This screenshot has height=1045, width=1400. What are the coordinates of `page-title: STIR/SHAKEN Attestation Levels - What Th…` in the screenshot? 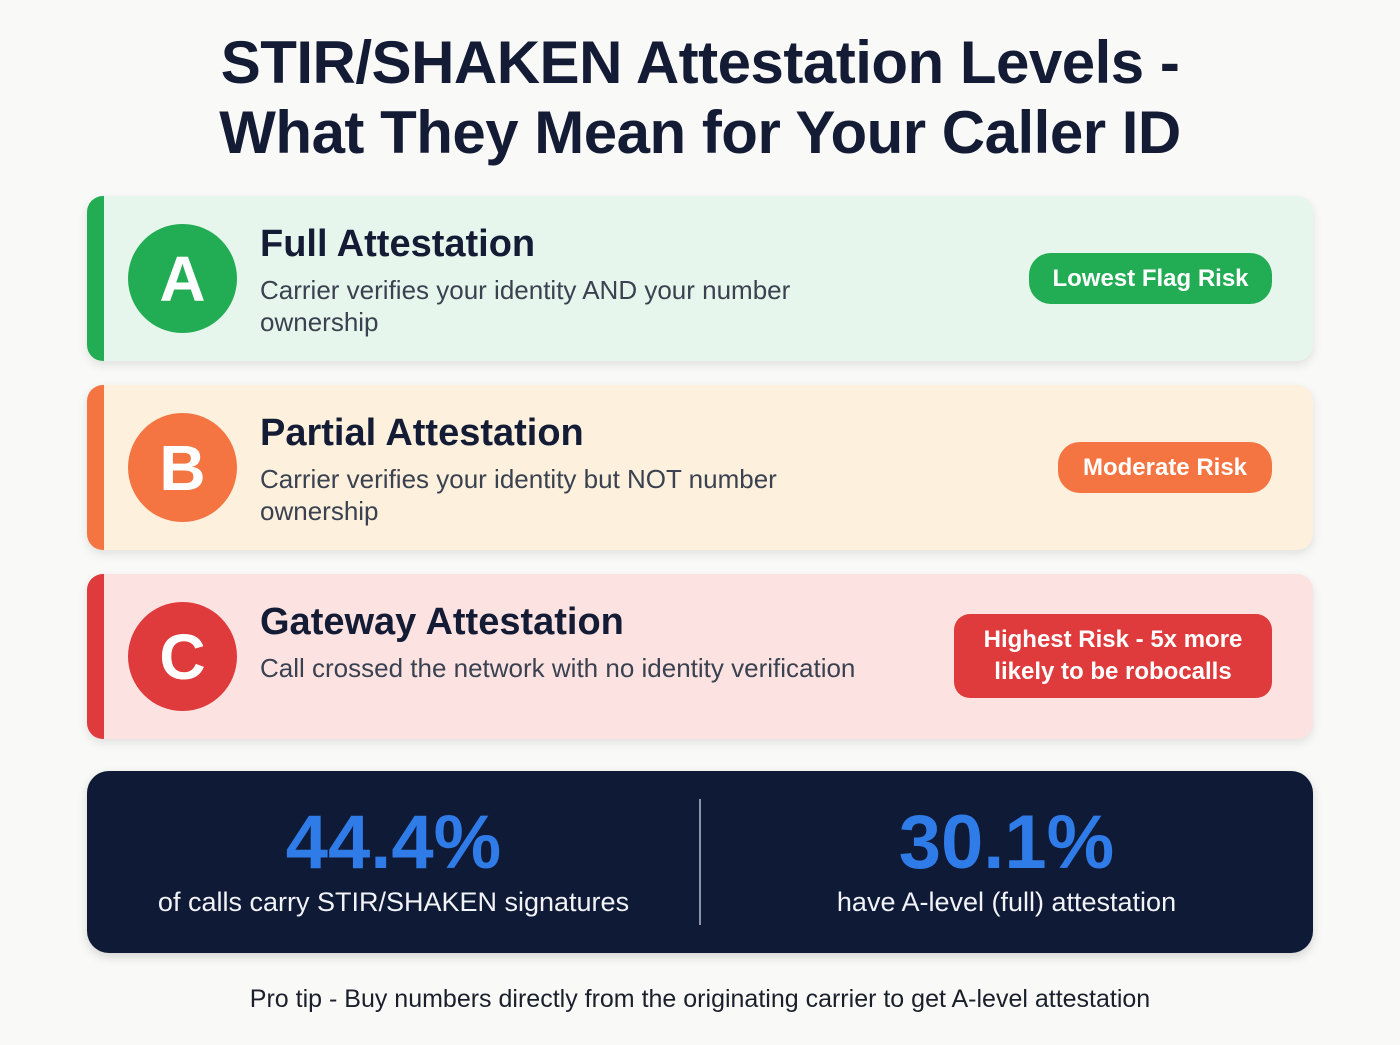 It's located at (700, 98).